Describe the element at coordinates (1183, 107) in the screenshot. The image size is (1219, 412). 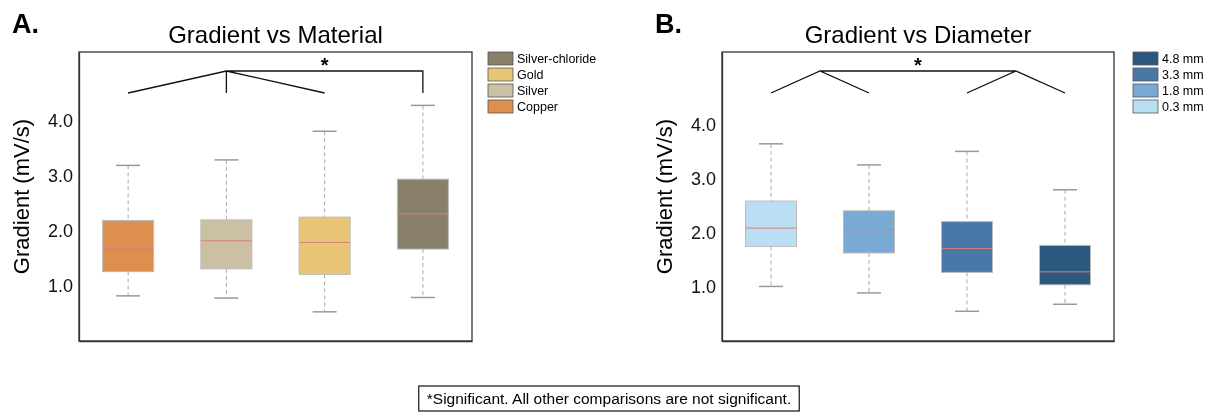
I see `legend-label: 0.3 mm` at that location.